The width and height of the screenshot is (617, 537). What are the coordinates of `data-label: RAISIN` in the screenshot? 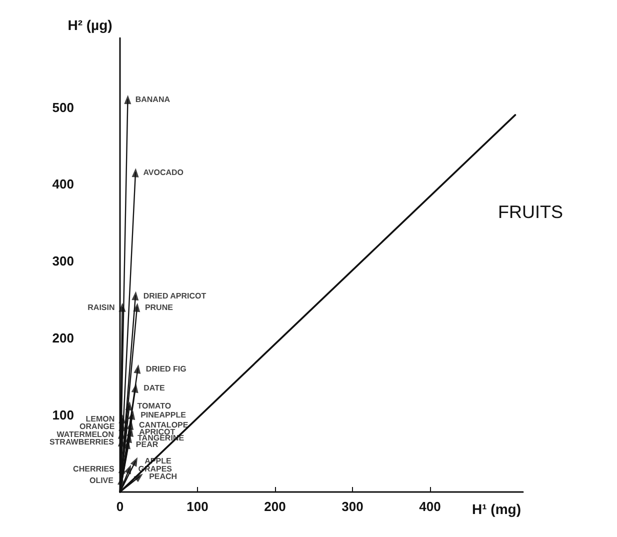 It's located at (101, 307).